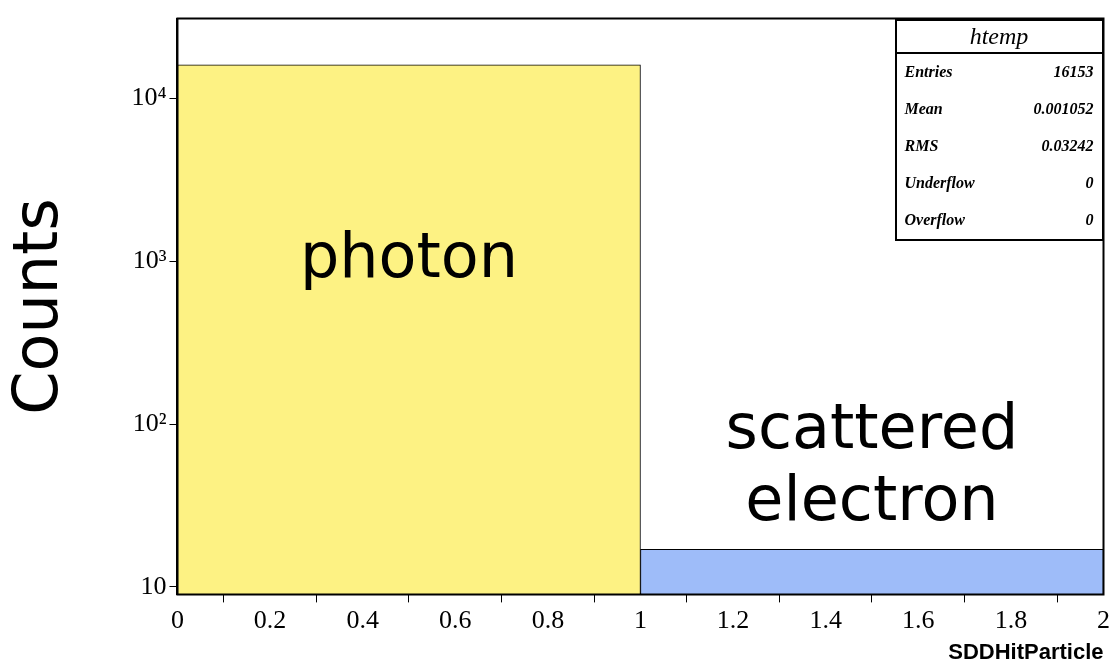 This screenshot has width=1113, height=670. What do you see at coordinates (872, 462) in the screenshot?
I see `annotation: scattered electron` at bounding box center [872, 462].